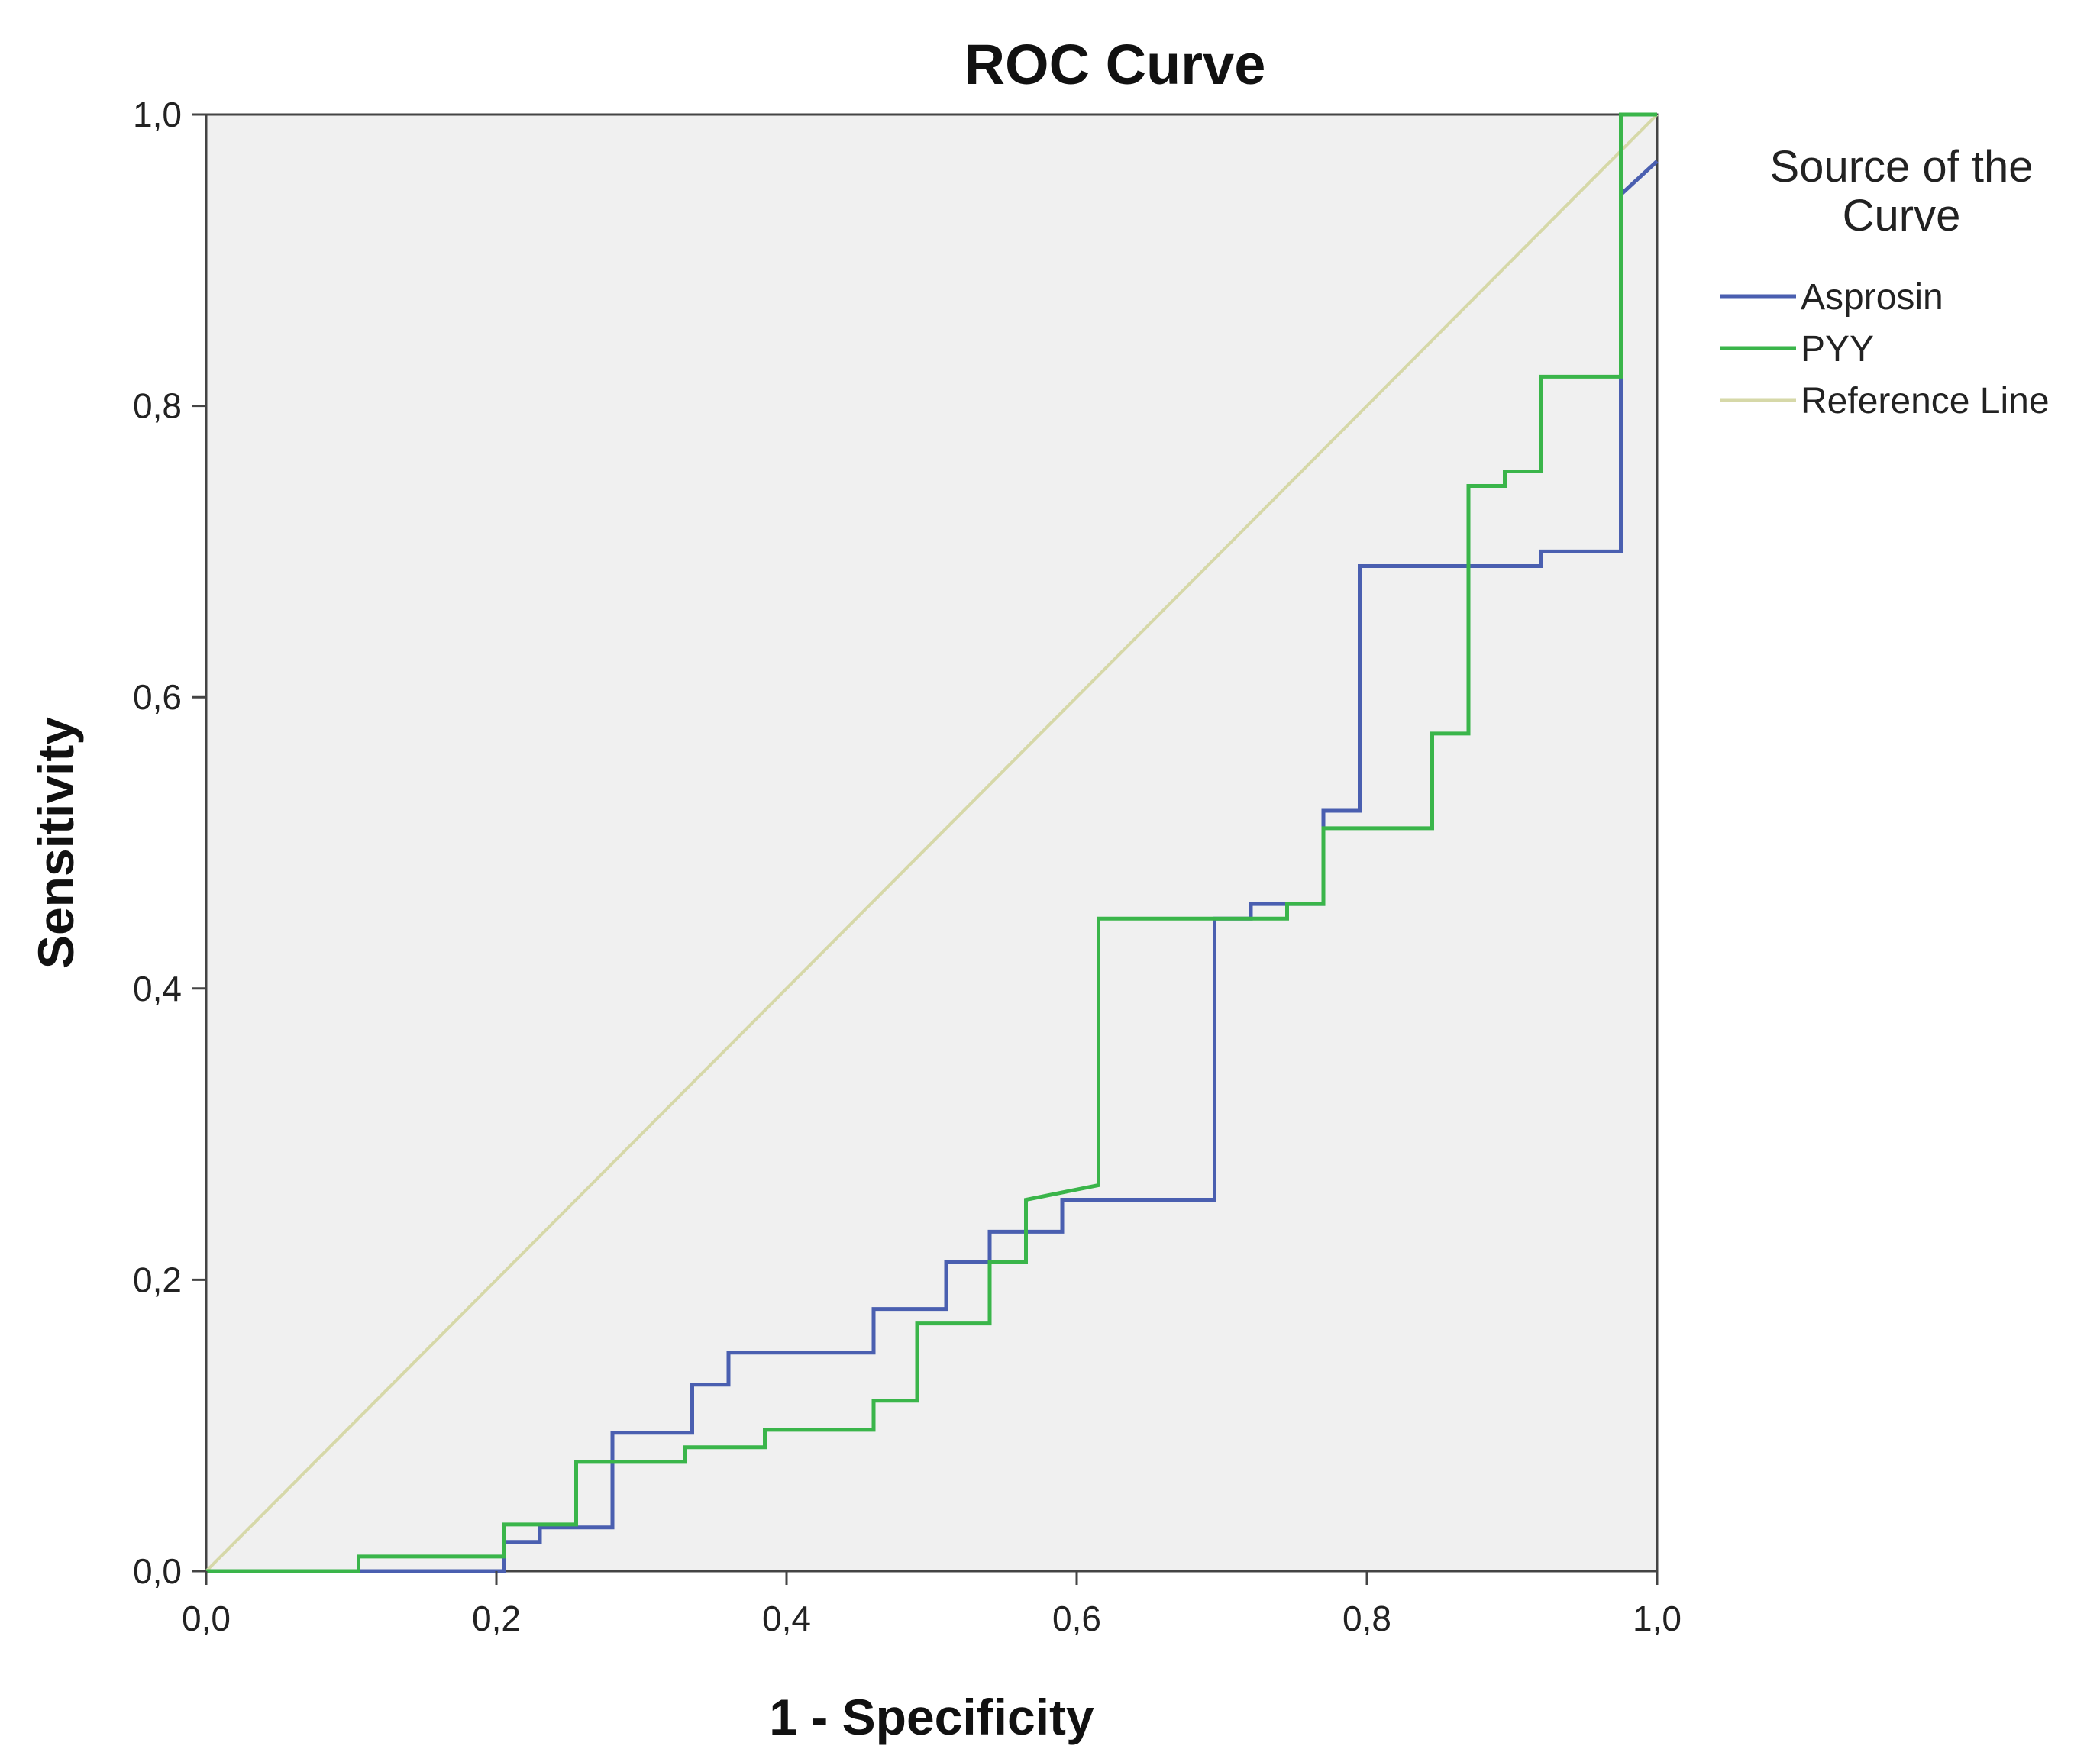 This screenshot has width=2100, height=1762. Describe the element at coordinates (157, 1279) in the screenshot. I see `y-tick-label: 0,2` at that location.